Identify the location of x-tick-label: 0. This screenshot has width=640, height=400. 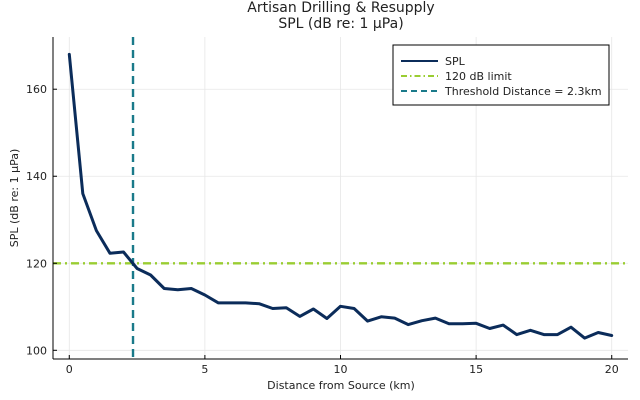
(69, 369).